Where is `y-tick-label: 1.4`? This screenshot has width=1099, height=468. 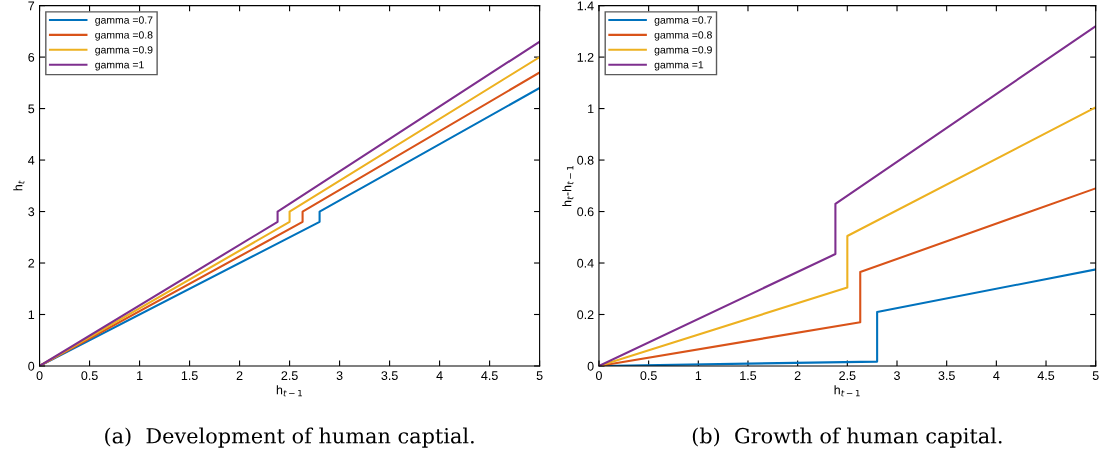
y-tick-label: 1.4 is located at coordinates (585, 6).